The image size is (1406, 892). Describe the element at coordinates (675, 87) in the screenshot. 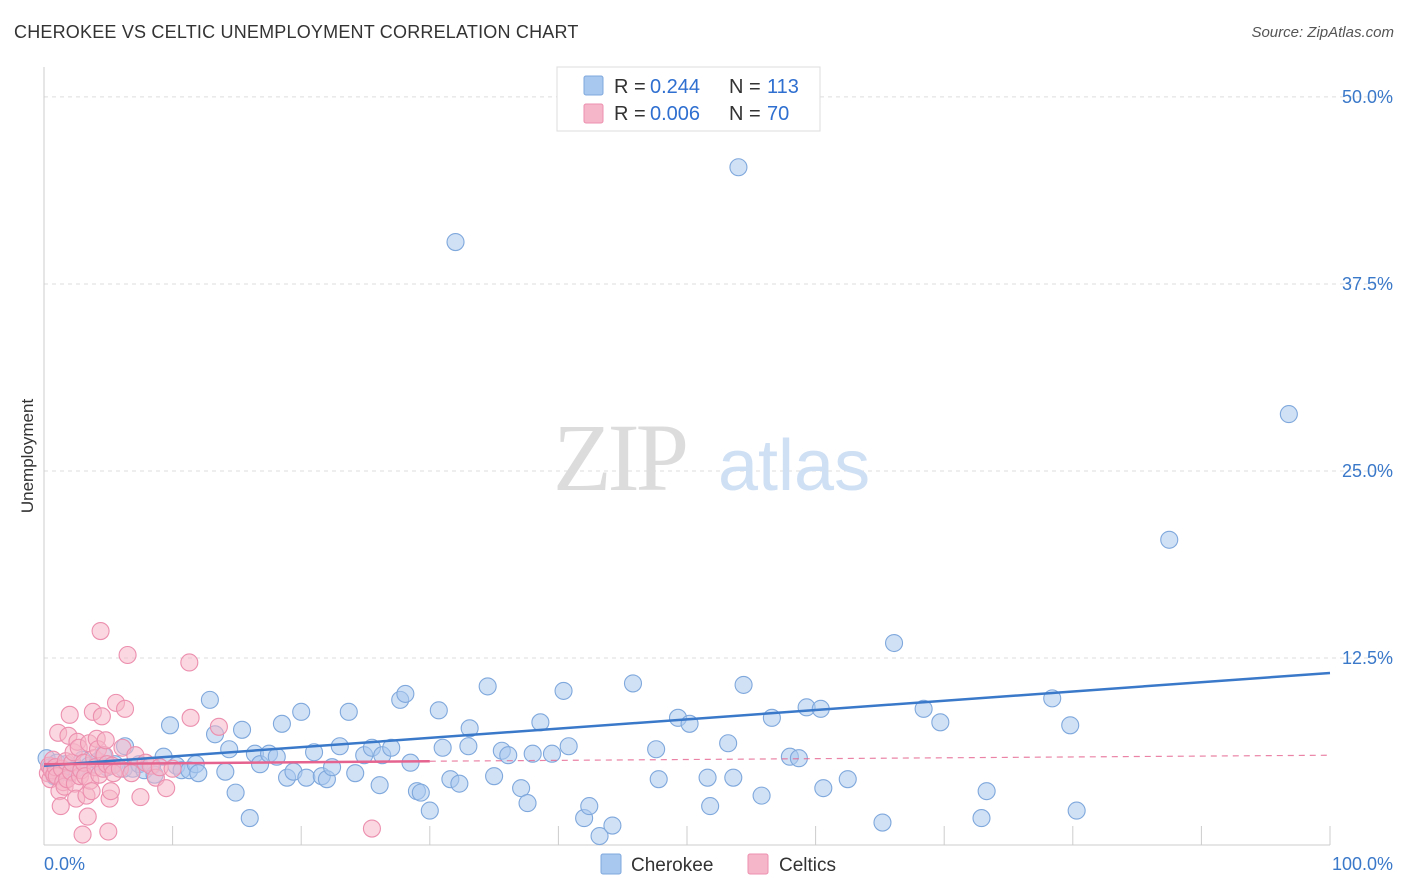

I see `legend-r-value-cherokee: 0.244` at that location.